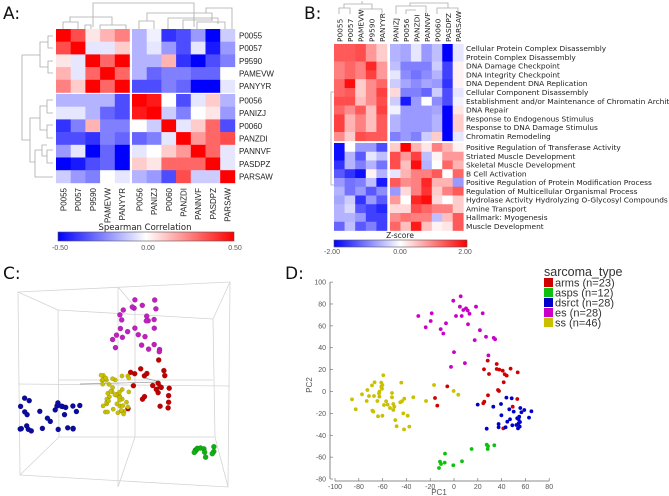 Image resolution: width=669 pixels, height=496 pixels. I want to click on legend-swatch-es, so click(548, 312).